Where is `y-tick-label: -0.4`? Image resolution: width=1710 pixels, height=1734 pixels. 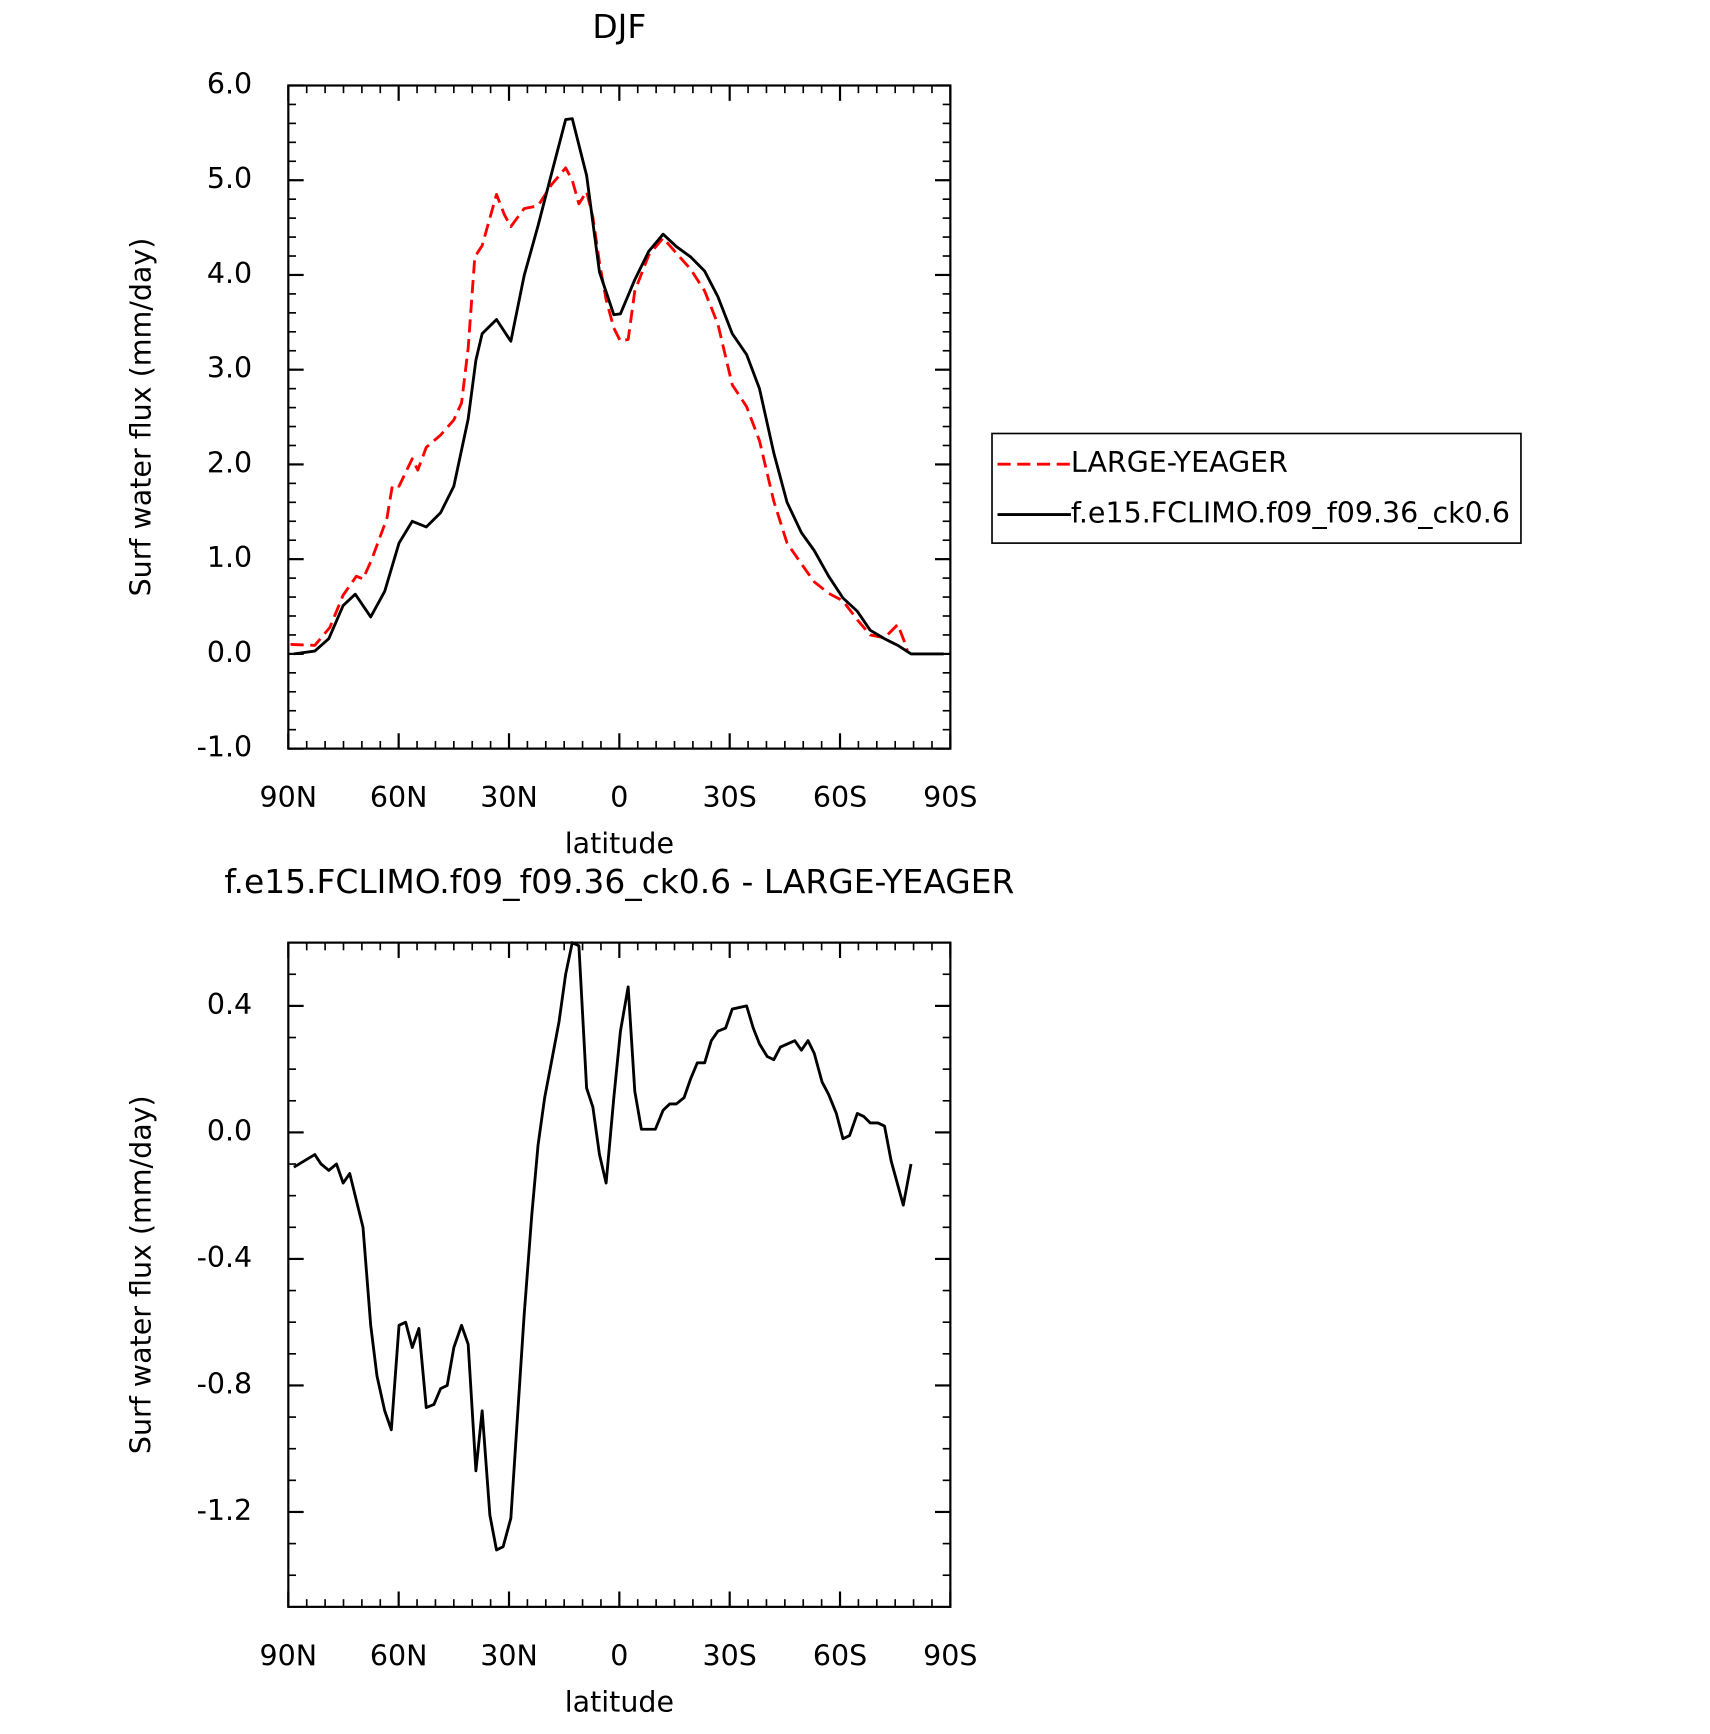
y-tick-label: -0.4 is located at coordinates (225, 1257).